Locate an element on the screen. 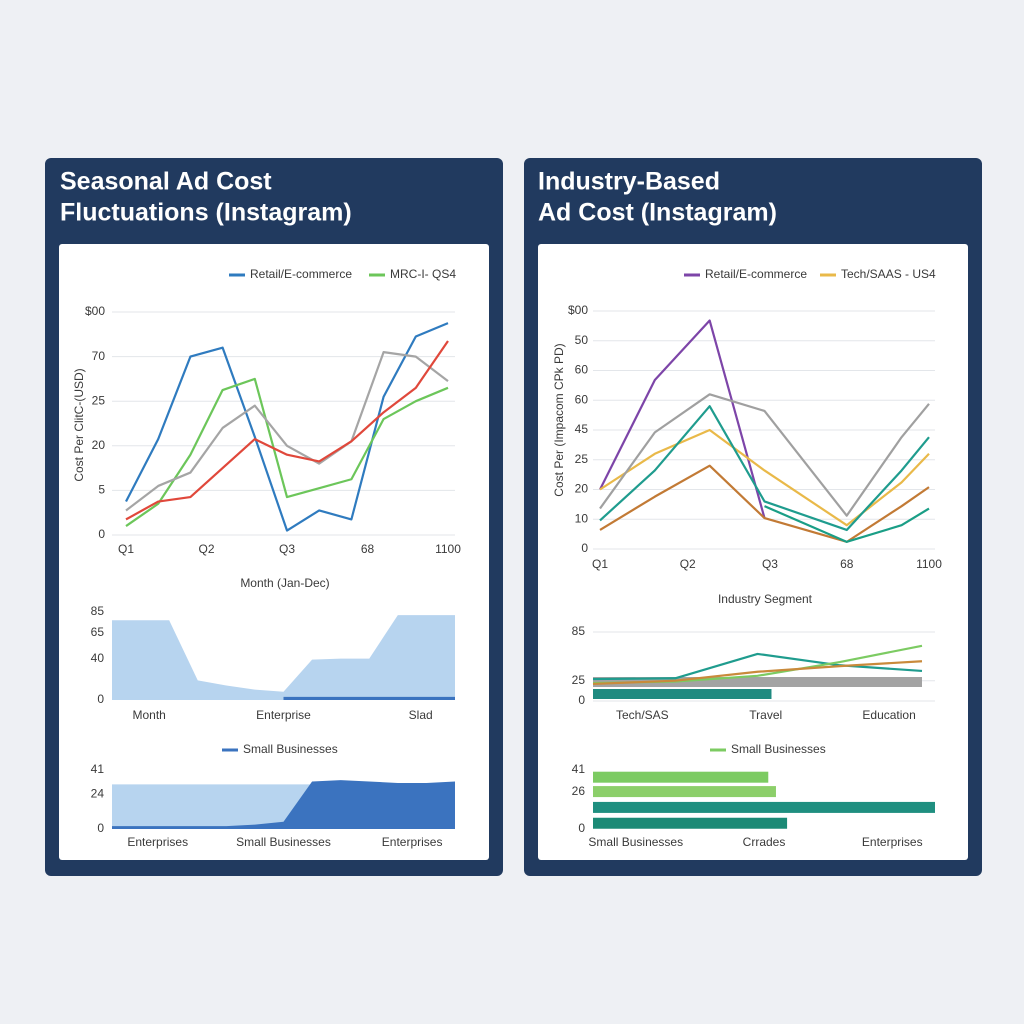  x-tick-label: Enterprise is located at coordinates (283, 715).